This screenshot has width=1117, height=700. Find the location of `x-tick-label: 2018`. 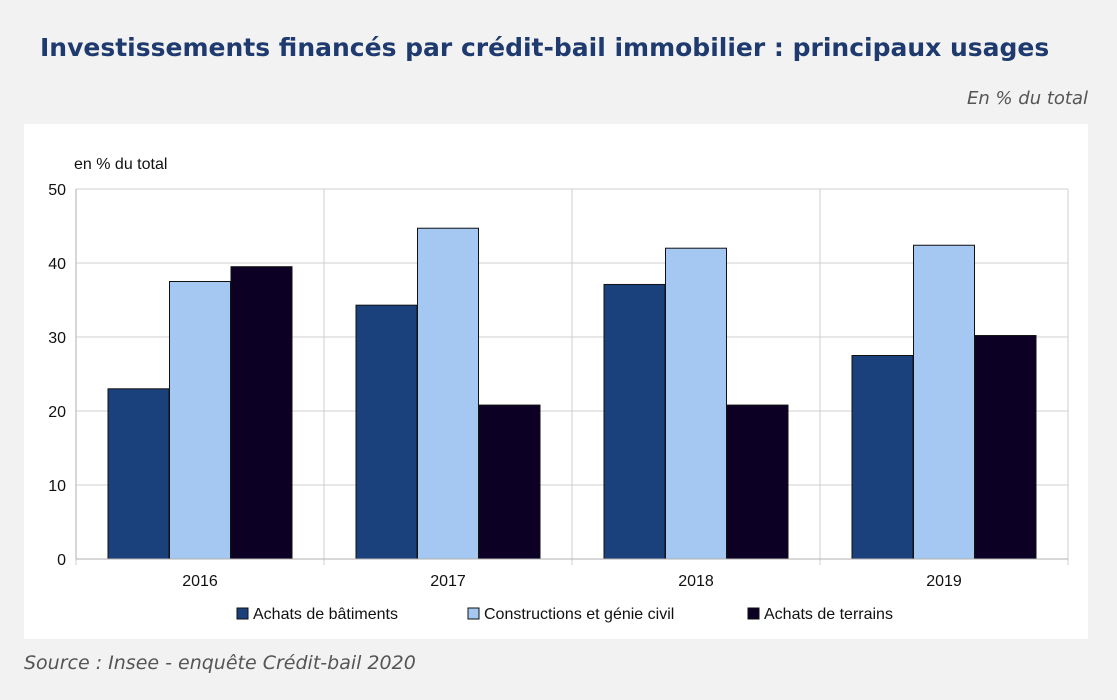

x-tick-label: 2018 is located at coordinates (696, 581).